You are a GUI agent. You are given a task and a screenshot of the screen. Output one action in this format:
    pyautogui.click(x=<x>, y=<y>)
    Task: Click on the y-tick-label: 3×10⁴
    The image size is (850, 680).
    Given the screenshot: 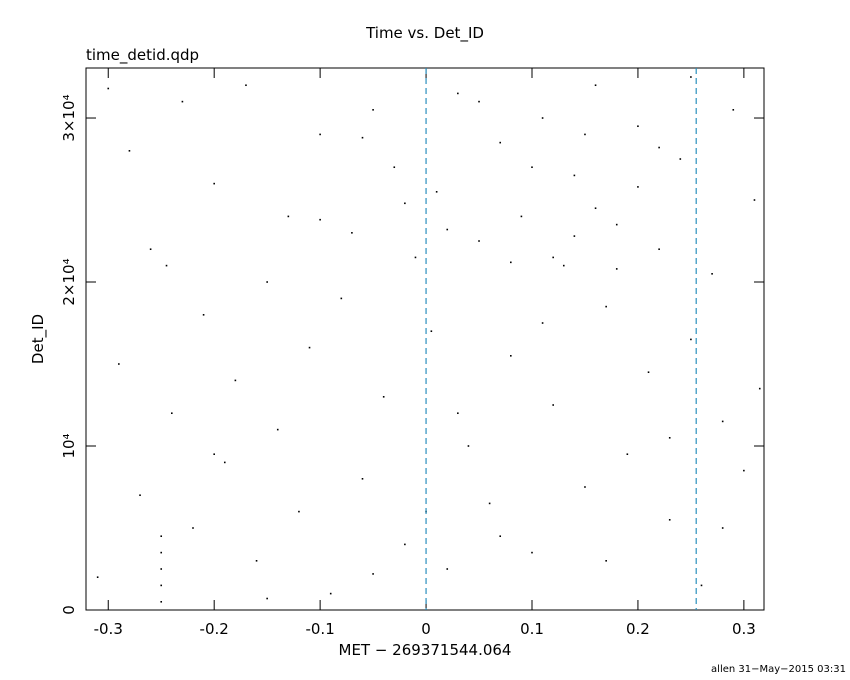 What is the action you would take?
    pyautogui.click(x=69, y=117)
    